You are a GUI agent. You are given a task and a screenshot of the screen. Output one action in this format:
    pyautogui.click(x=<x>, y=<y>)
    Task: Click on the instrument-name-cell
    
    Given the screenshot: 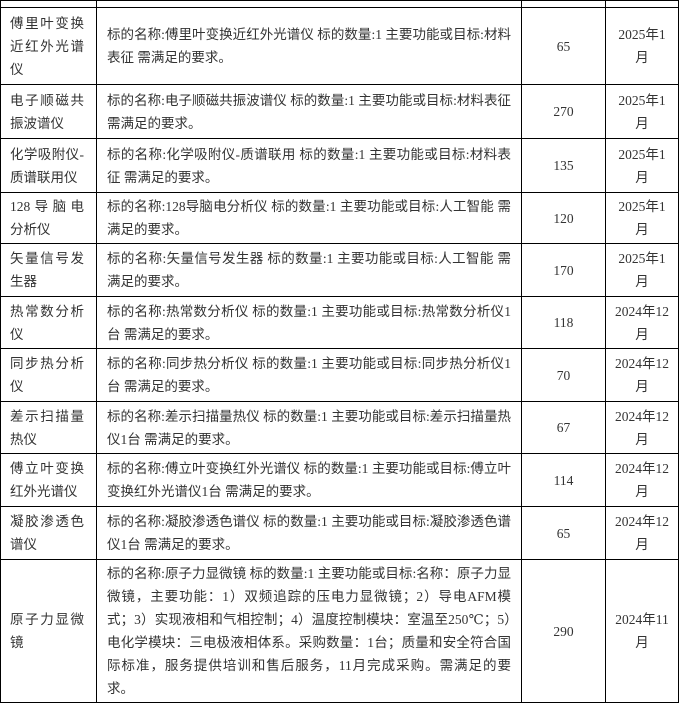 What is the action you would take?
    pyautogui.click(x=48, y=4)
    